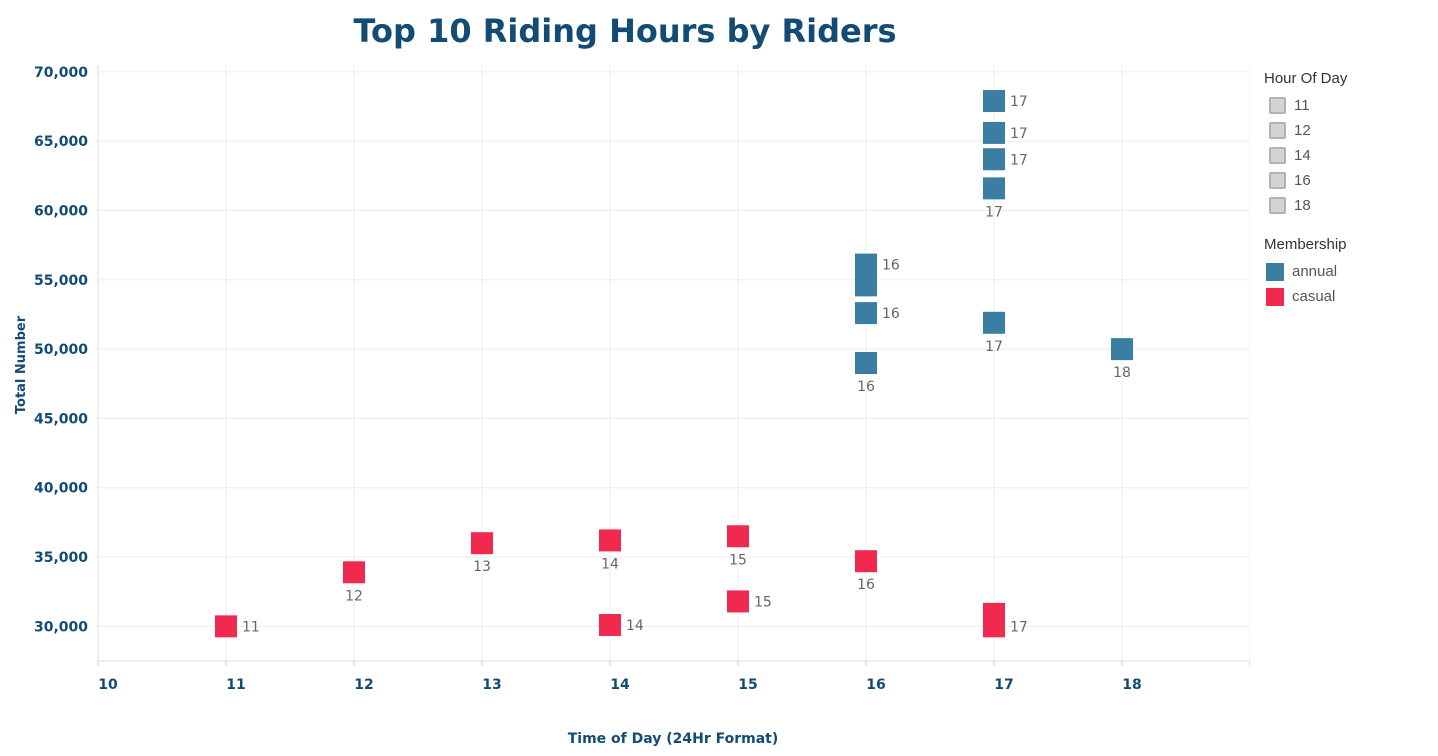 The image size is (1438, 756). What do you see at coordinates (61, 350) in the screenshot?
I see `y-tick-label: 50,000` at bounding box center [61, 350].